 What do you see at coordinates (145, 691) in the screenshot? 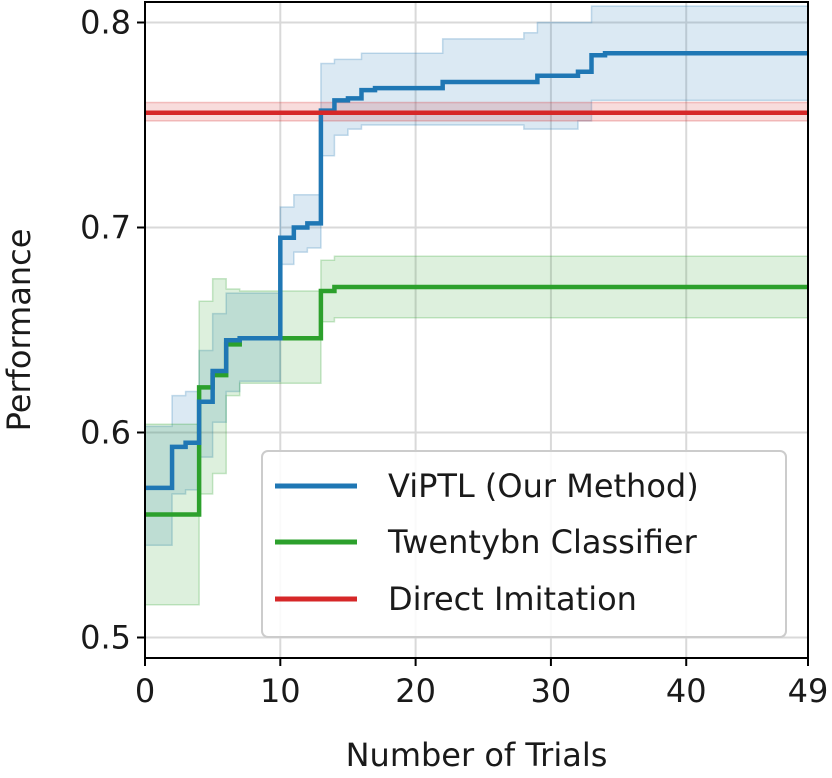
I see `x-tick-label: 0` at bounding box center [145, 691].